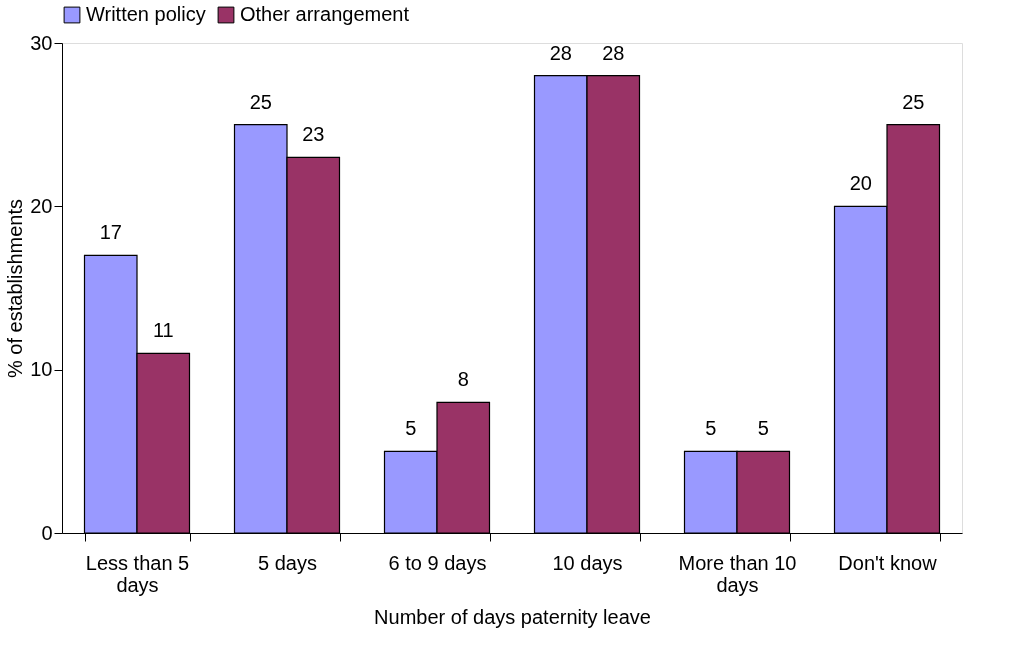 This screenshot has height=650, width=1020. I want to click on x-tick-label: 5 days, so click(287, 562).